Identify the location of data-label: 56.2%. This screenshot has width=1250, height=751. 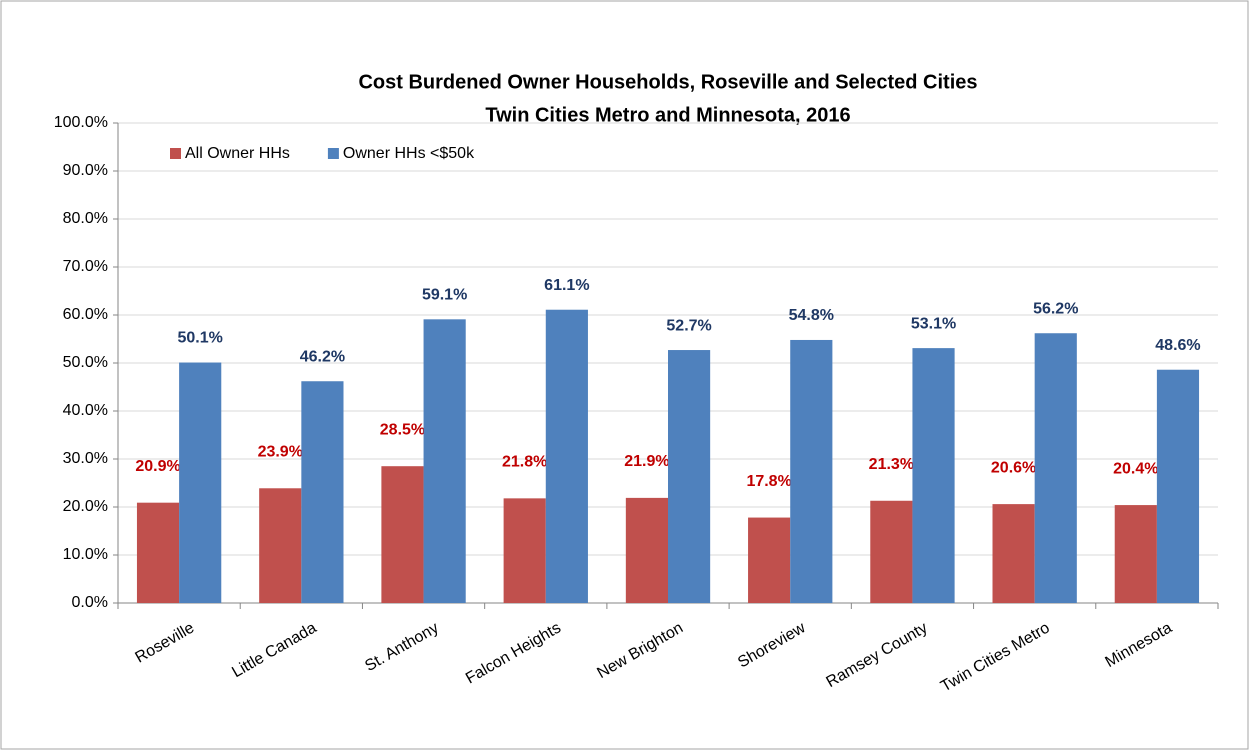
(1055, 308).